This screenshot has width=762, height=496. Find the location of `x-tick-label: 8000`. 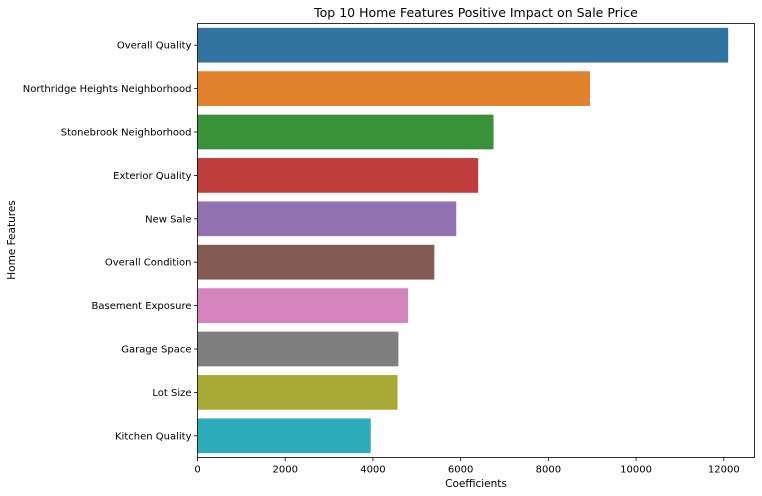

x-tick-label: 8000 is located at coordinates (548, 470).